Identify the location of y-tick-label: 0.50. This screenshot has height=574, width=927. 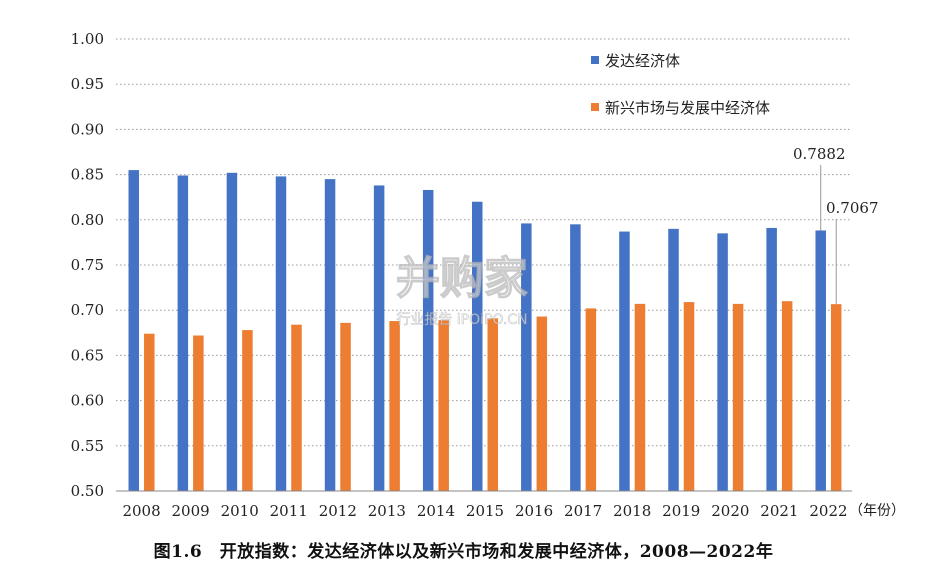
(87, 491).